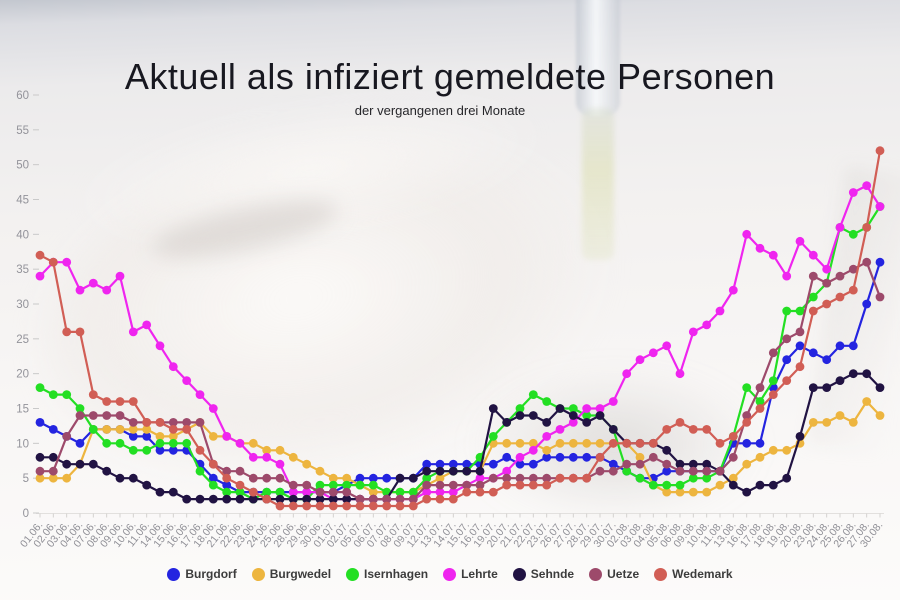 This screenshot has height=600, width=900. What do you see at coordinates (26, 479) in the screenshot?
I see `y-axis-tick-label: 5` at bounding box center [26, 479].